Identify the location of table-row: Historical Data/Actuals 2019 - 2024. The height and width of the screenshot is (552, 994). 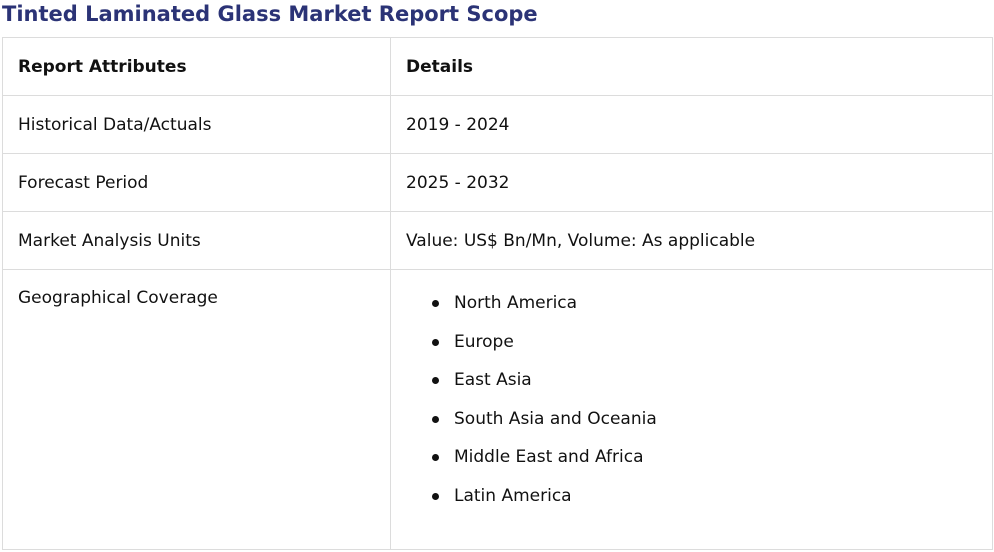
(497, 124).